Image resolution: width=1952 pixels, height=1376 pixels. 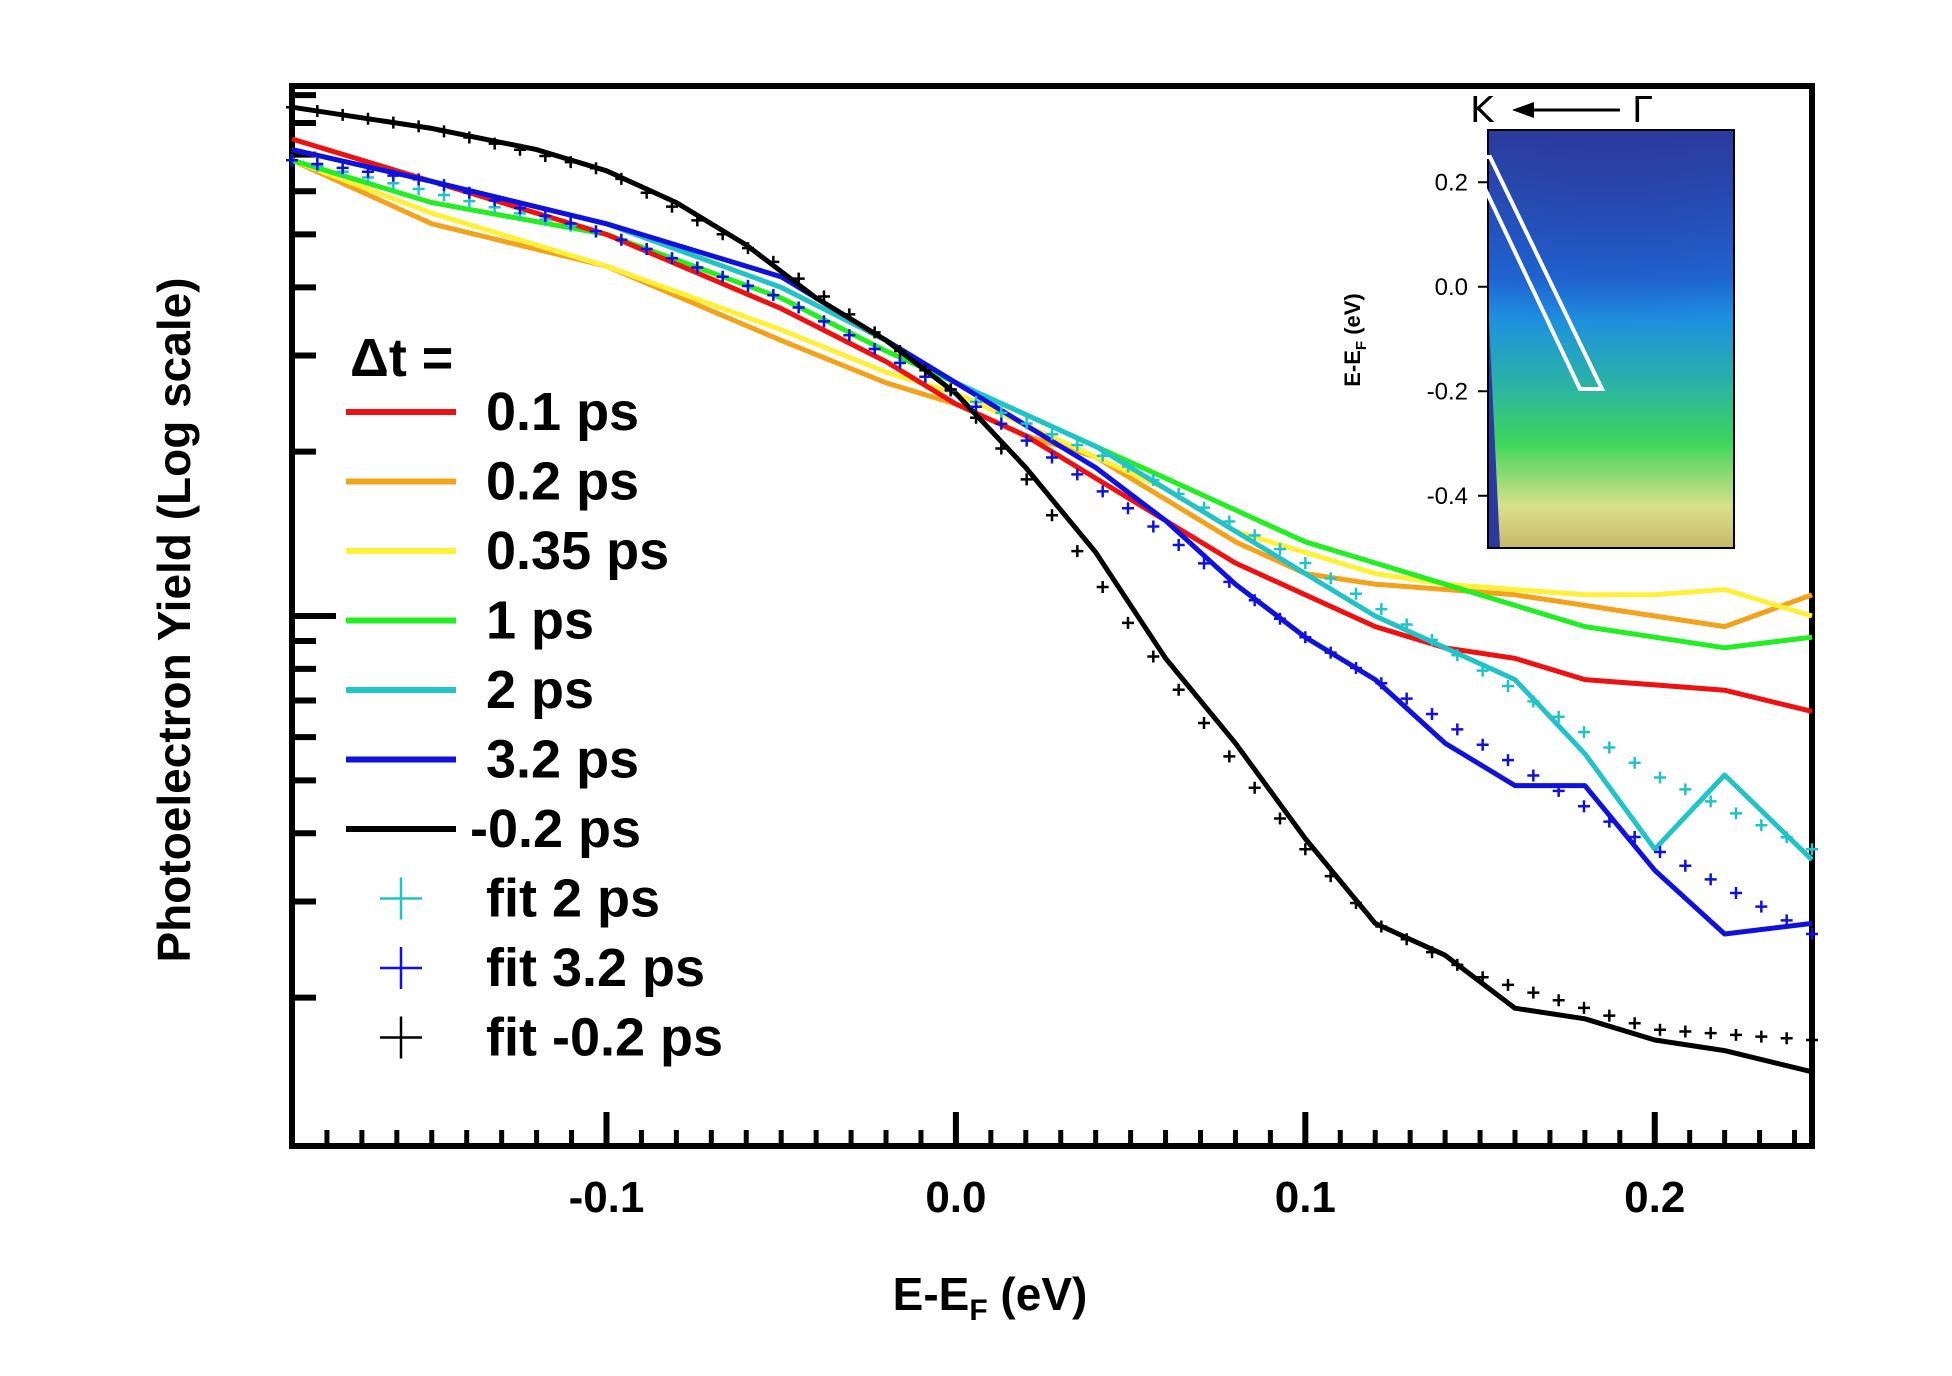 What do you see at coordinates (470, 690) in the screenshot?
I see `legend-item: 2 ps` at bounding box center [470, 690].